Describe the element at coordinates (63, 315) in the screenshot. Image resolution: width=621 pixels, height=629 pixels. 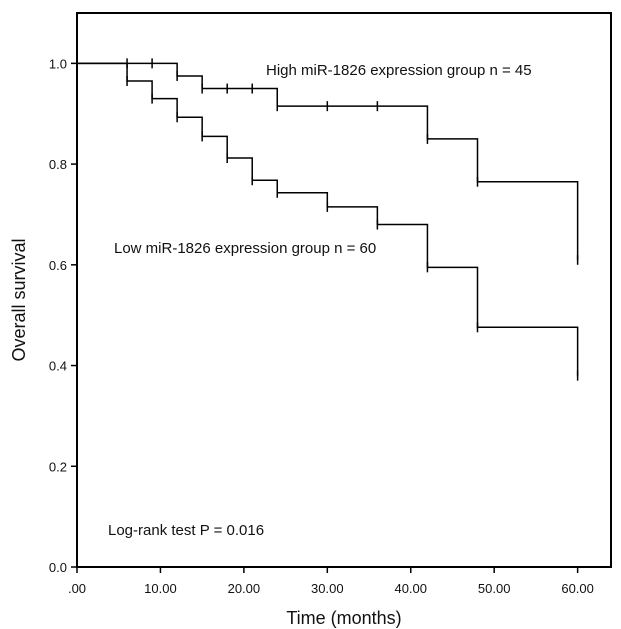
I see `y-axis-ticks: 0.0 0.2 0.4 0.6 0.8 1.0` at that location.